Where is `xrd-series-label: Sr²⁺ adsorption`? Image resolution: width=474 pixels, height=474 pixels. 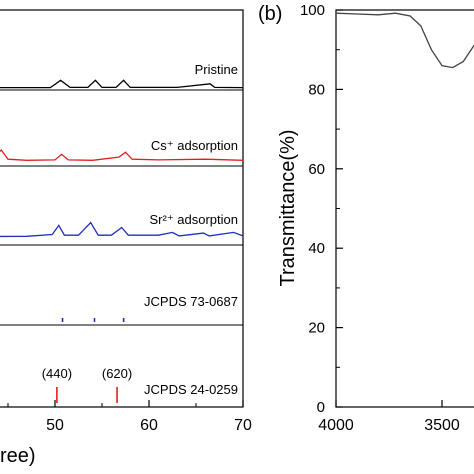
xrd-series-label: Sr²⁺ adsorption is located at coordinates (193, 219).